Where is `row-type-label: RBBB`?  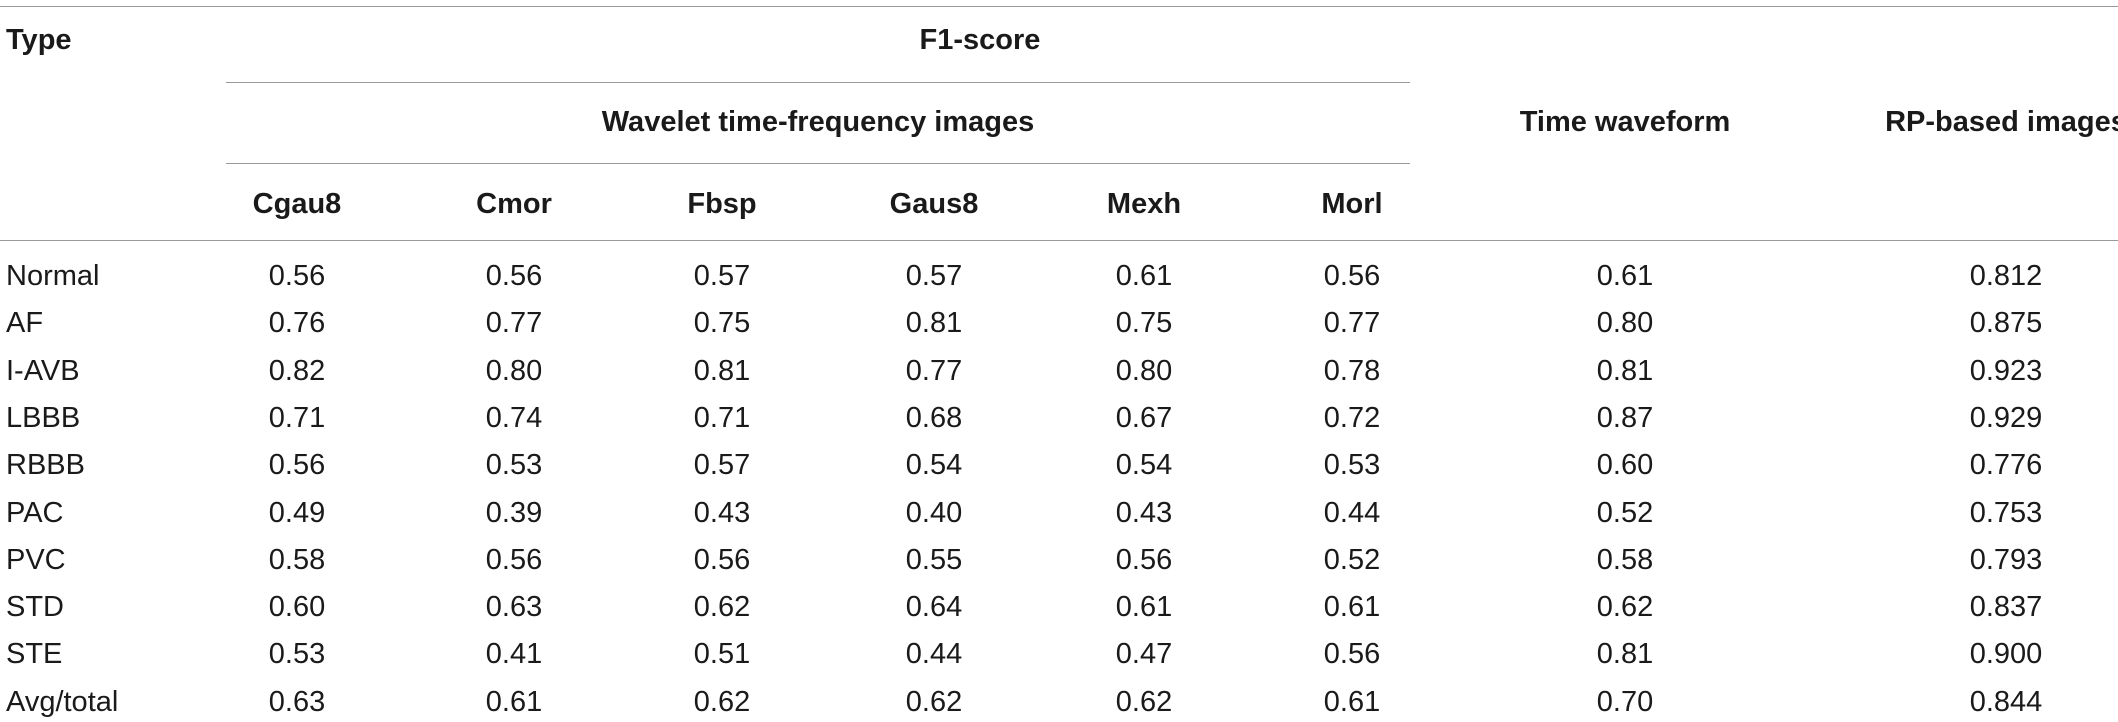
row-type-label: RBBB is located at coordinates (45, 465).